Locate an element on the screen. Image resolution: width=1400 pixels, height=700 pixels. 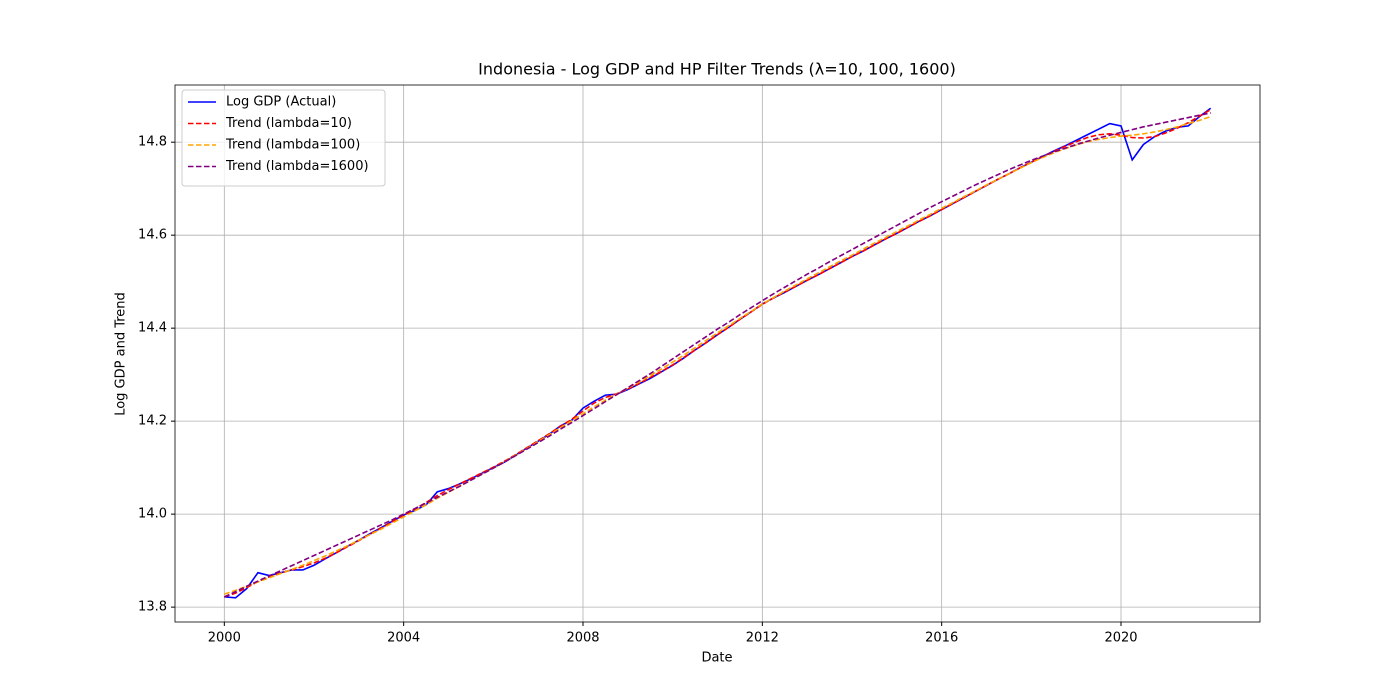
x-tick-label: 2004 is located at coordinates (403, 638).